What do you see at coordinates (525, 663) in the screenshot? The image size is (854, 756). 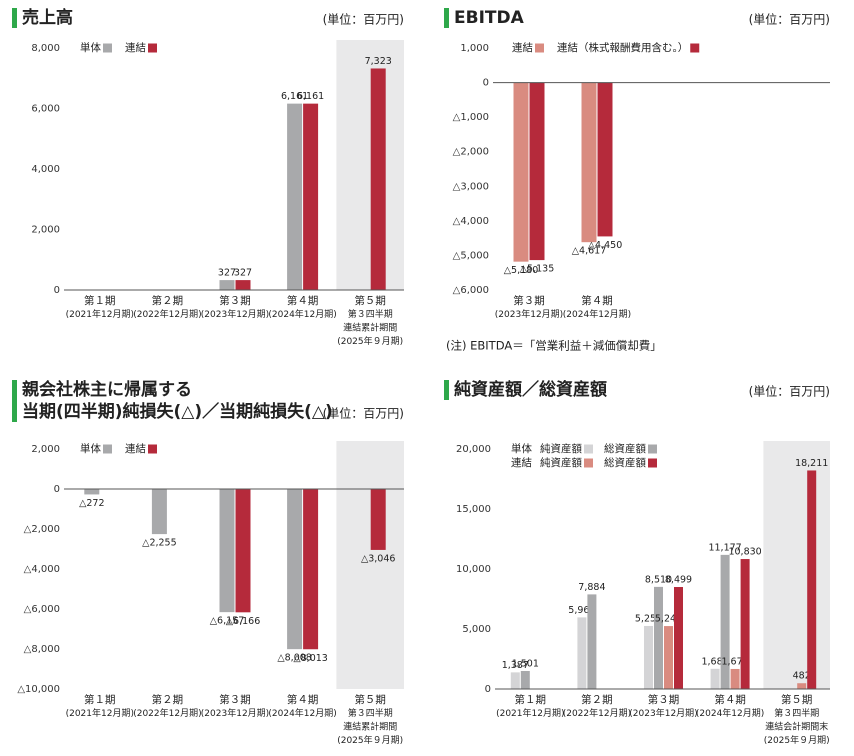 I see `data-label: 1,501` at bounding box center [525, 663].